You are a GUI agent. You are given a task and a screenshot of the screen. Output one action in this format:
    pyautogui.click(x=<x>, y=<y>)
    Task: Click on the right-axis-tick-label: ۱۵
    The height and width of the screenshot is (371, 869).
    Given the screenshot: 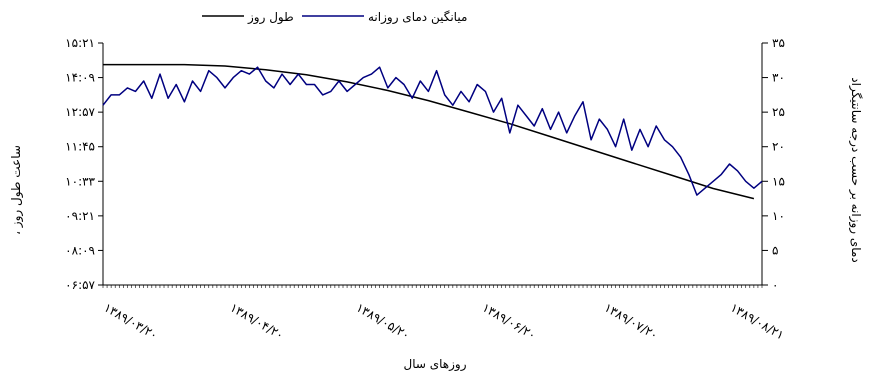 What is the action you would take?
    pyautogui.click(x=778, y=181)
    